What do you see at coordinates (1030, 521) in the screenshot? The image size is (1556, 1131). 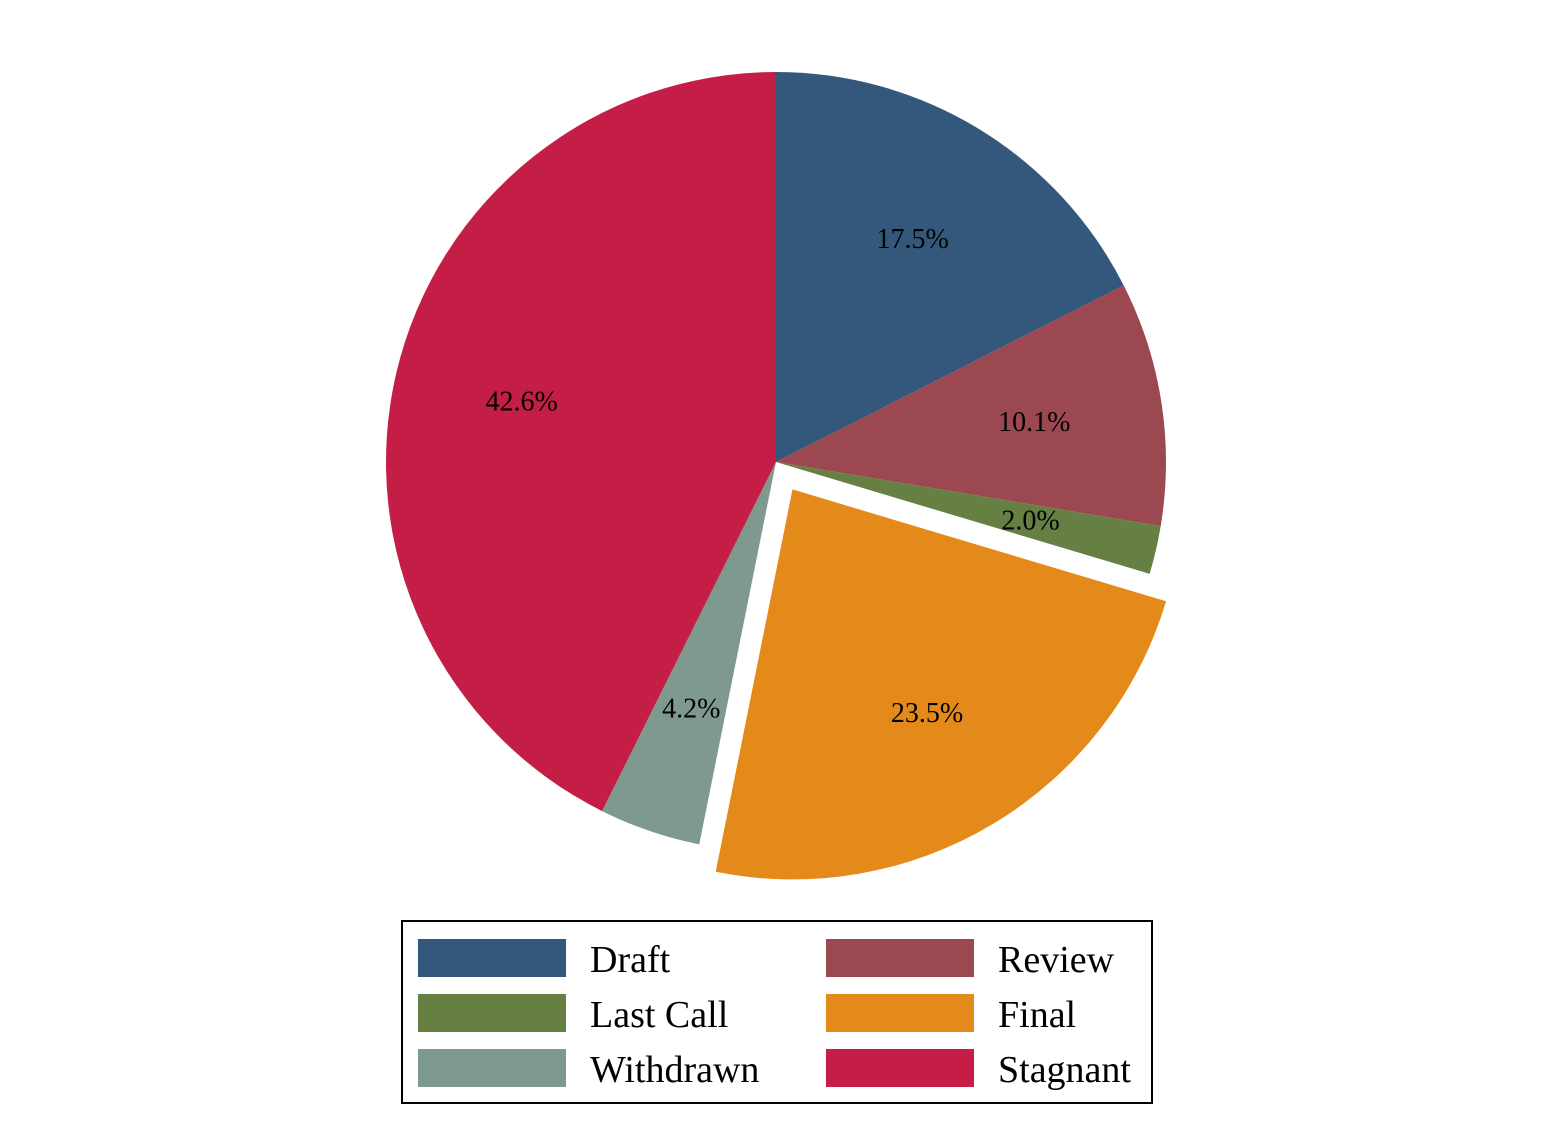 I see `slice-label-last-call: 2.0%` at bounding box center [1030, 521].